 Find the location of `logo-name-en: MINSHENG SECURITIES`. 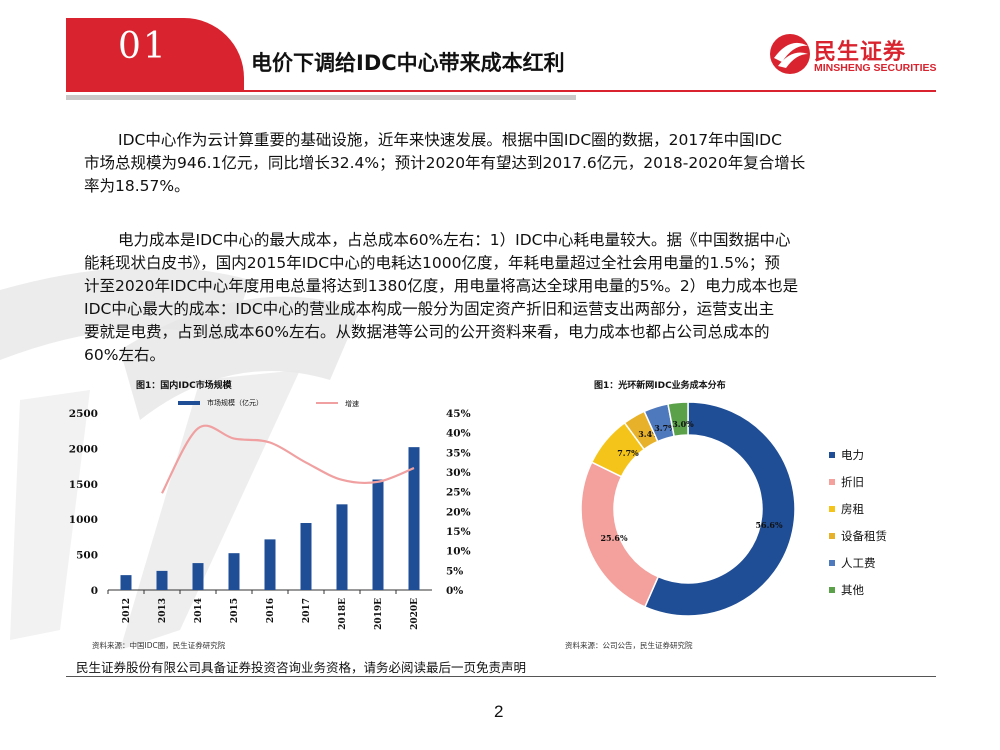

logo-name-en: MINSHENG SECURITIES is located at coordinates (875, 68).